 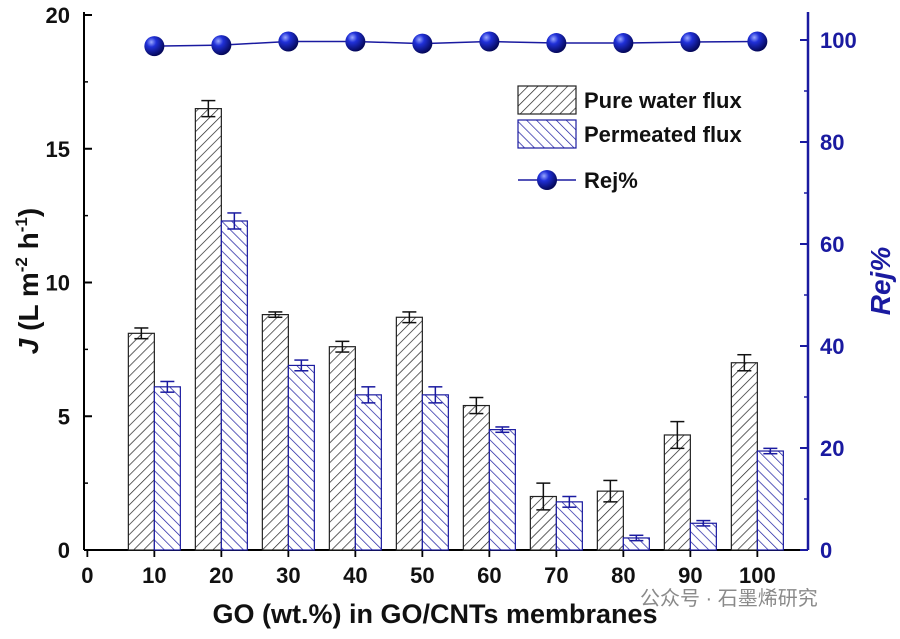 I want to click on legend-marker-rej, so click(x=547, y=180).